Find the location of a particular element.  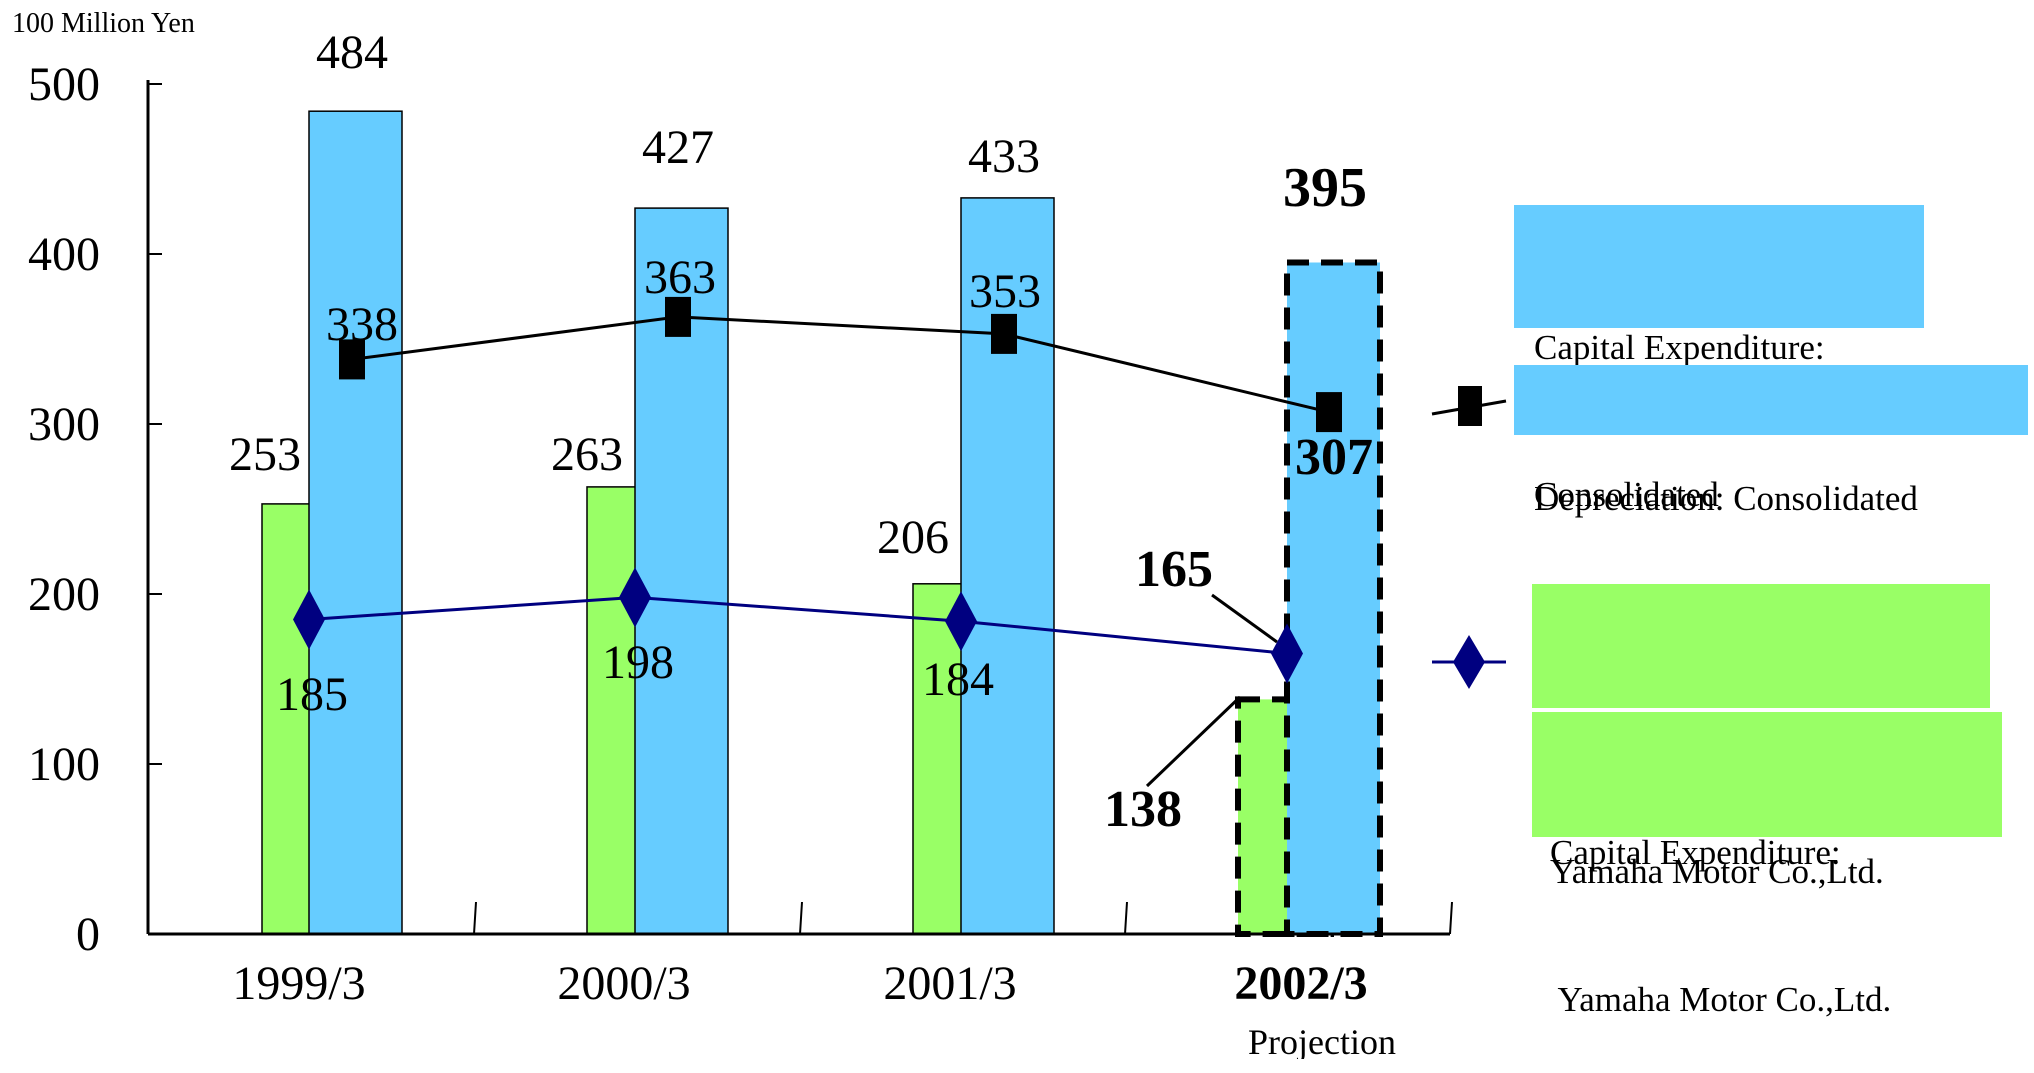

legend-depreciation-yamaha: Depreciation : Yamaha Motor Co.,Ltd. is located at coordinates (1761, 737).